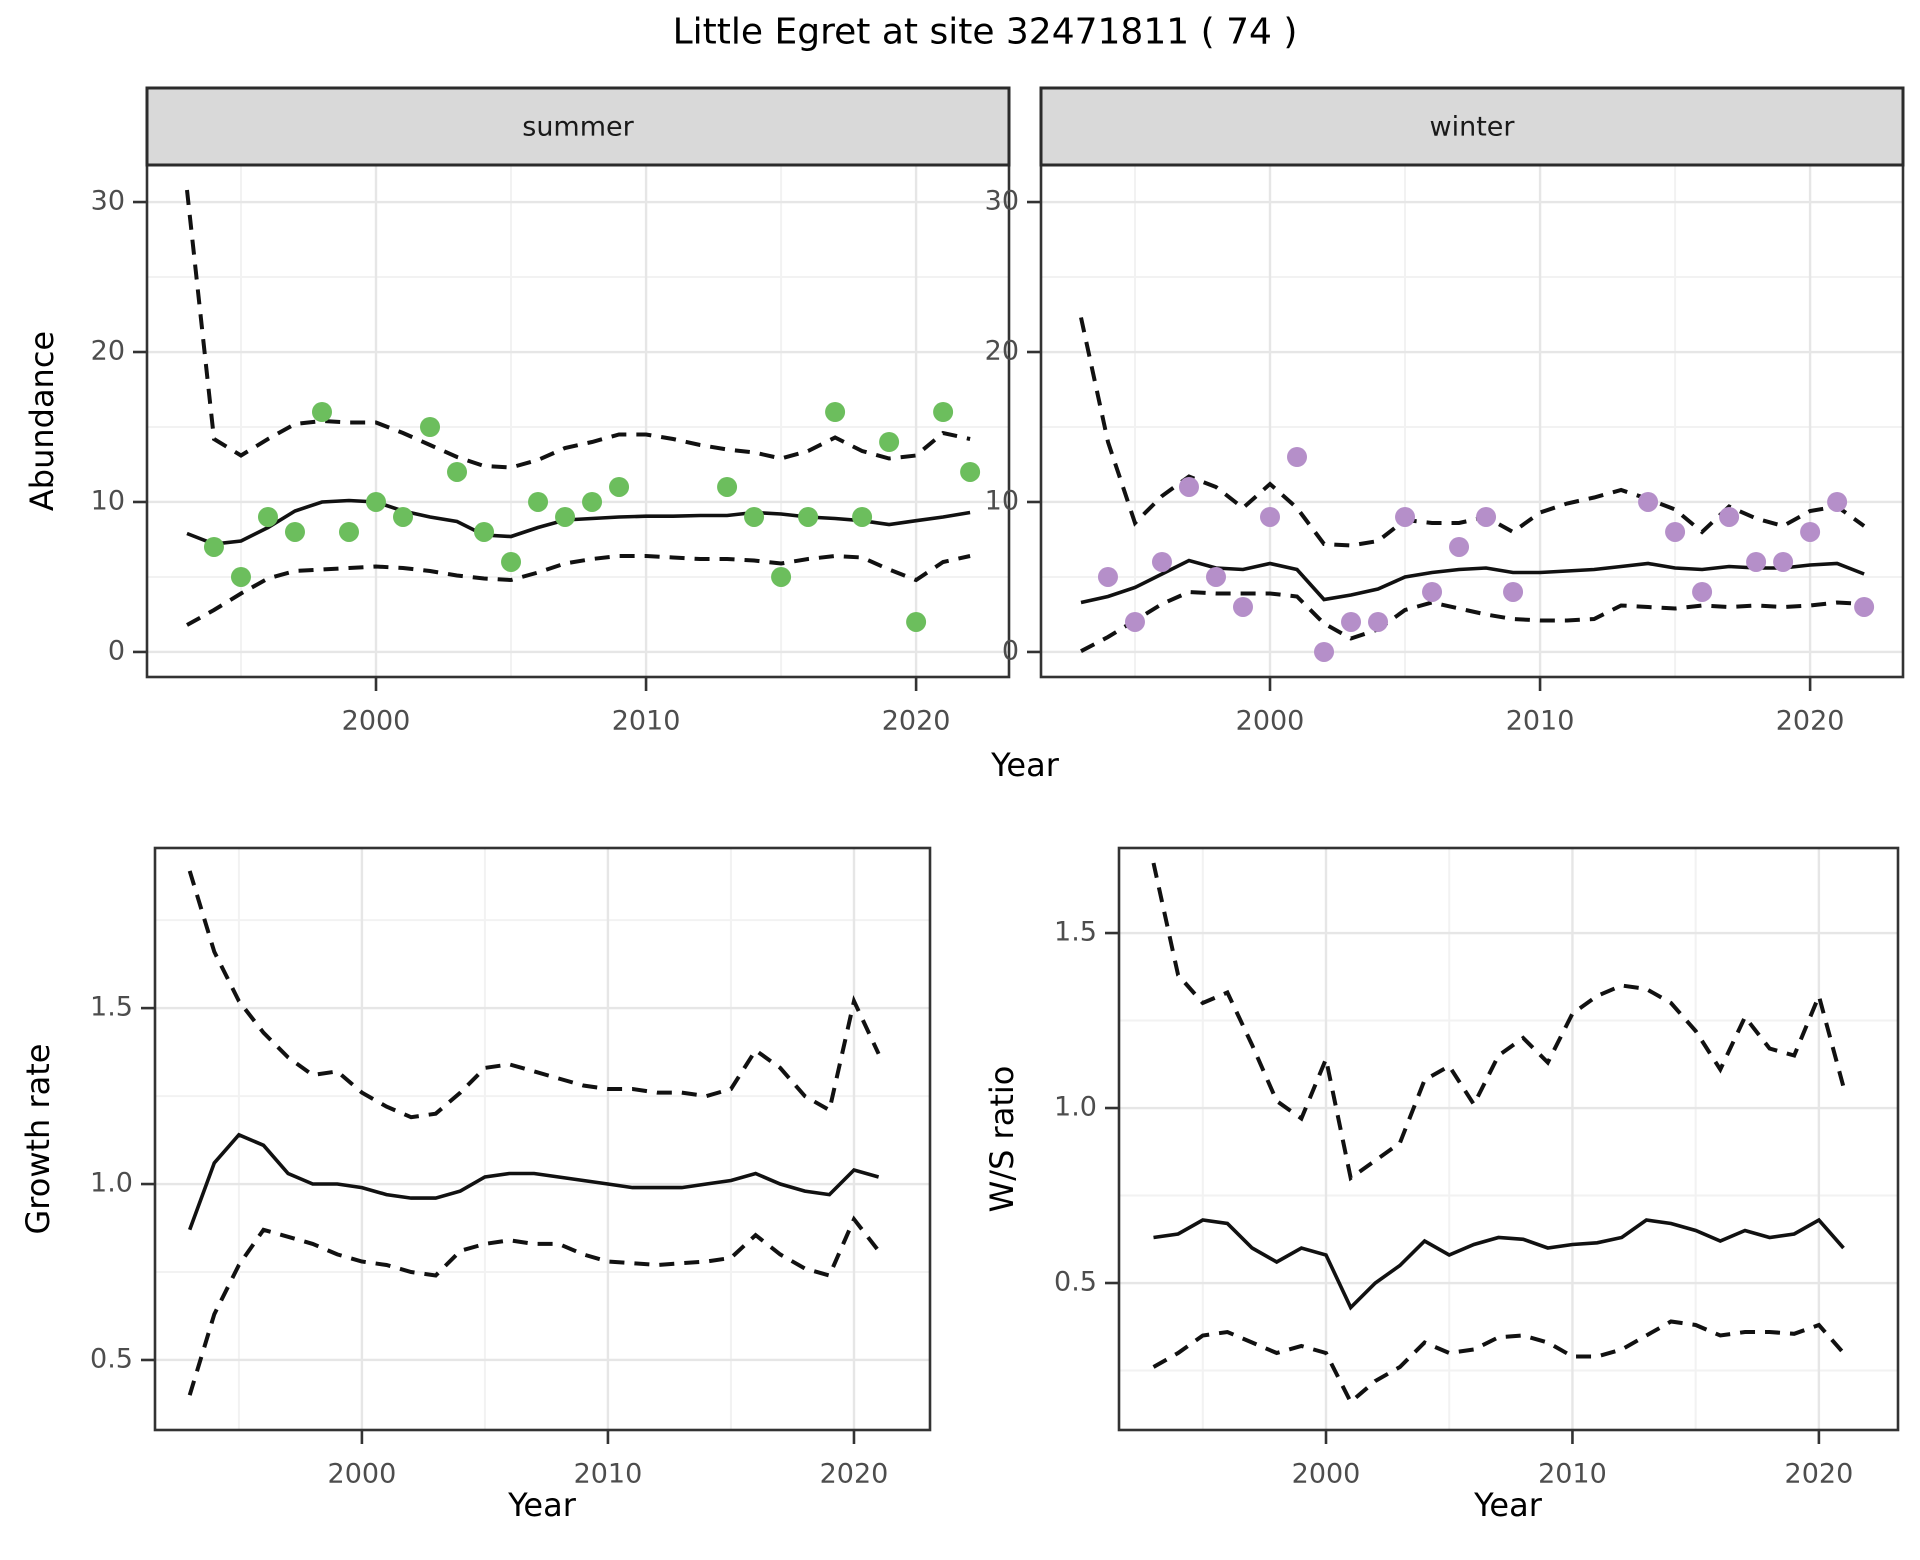 This screenshot has height=1560, width=1920. What do you see at coordinates (542, 1505) in the screenshot?
I see `x-axis-title-year-growth: Year` at bounding box center [542, 1505].